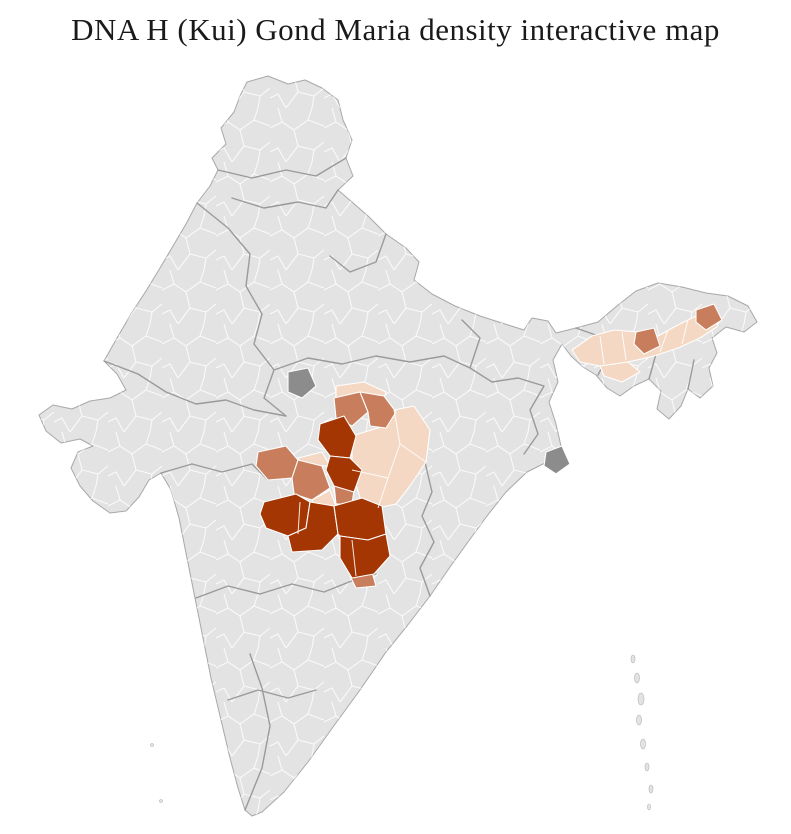 This screenshot has height=834, width=791. Describe the element at coordinates (325, 497) in the screenshot. I see `districts-high-density` at that location.